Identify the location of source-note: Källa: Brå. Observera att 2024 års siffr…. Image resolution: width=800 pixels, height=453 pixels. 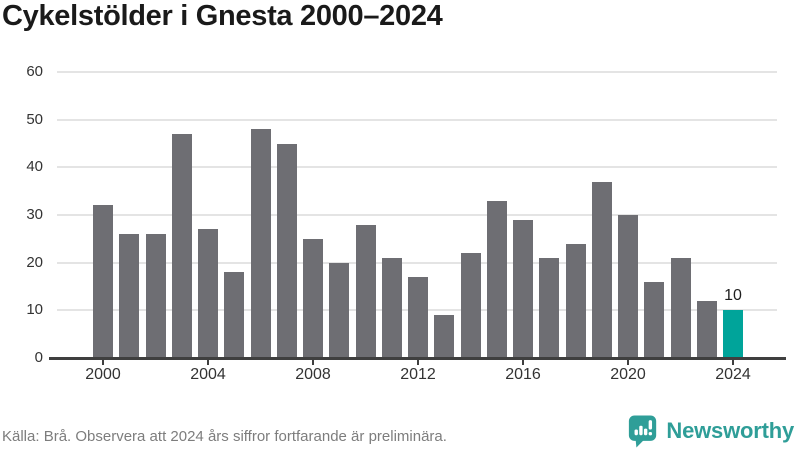
(224, 436).